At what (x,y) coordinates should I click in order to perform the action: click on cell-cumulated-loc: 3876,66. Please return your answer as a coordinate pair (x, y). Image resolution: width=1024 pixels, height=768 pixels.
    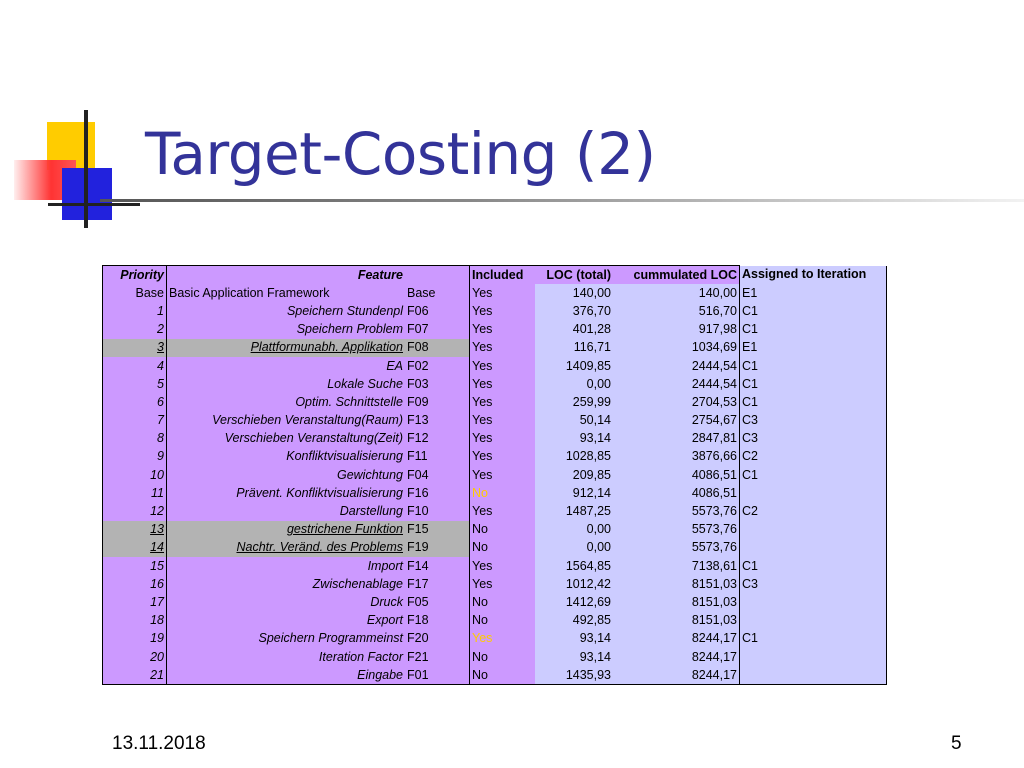
    Looking at the image, I should click on (676, 457).